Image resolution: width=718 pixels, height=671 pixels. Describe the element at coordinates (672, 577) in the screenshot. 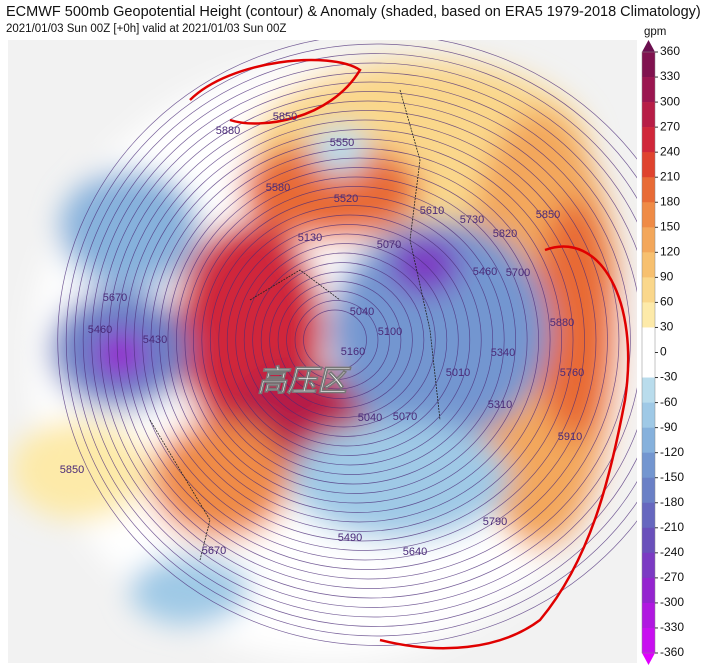

I see `colorbar-tick-label: -270` at that location.